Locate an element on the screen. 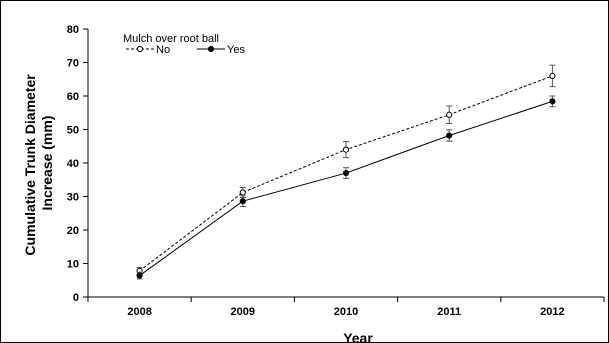 Image resolution: width=609 pixels, height=343 pixels. legend: Mulch over root ball No Yes is located at coordinates (184, 44).